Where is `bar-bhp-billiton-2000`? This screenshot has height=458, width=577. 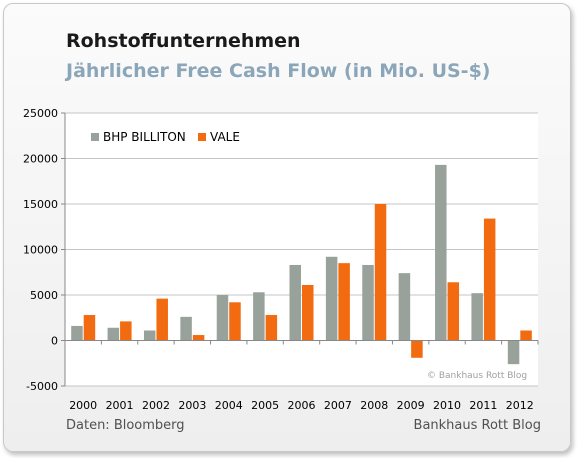 bar-bhp-billiton-2000 is located at coordinates (77, 333).